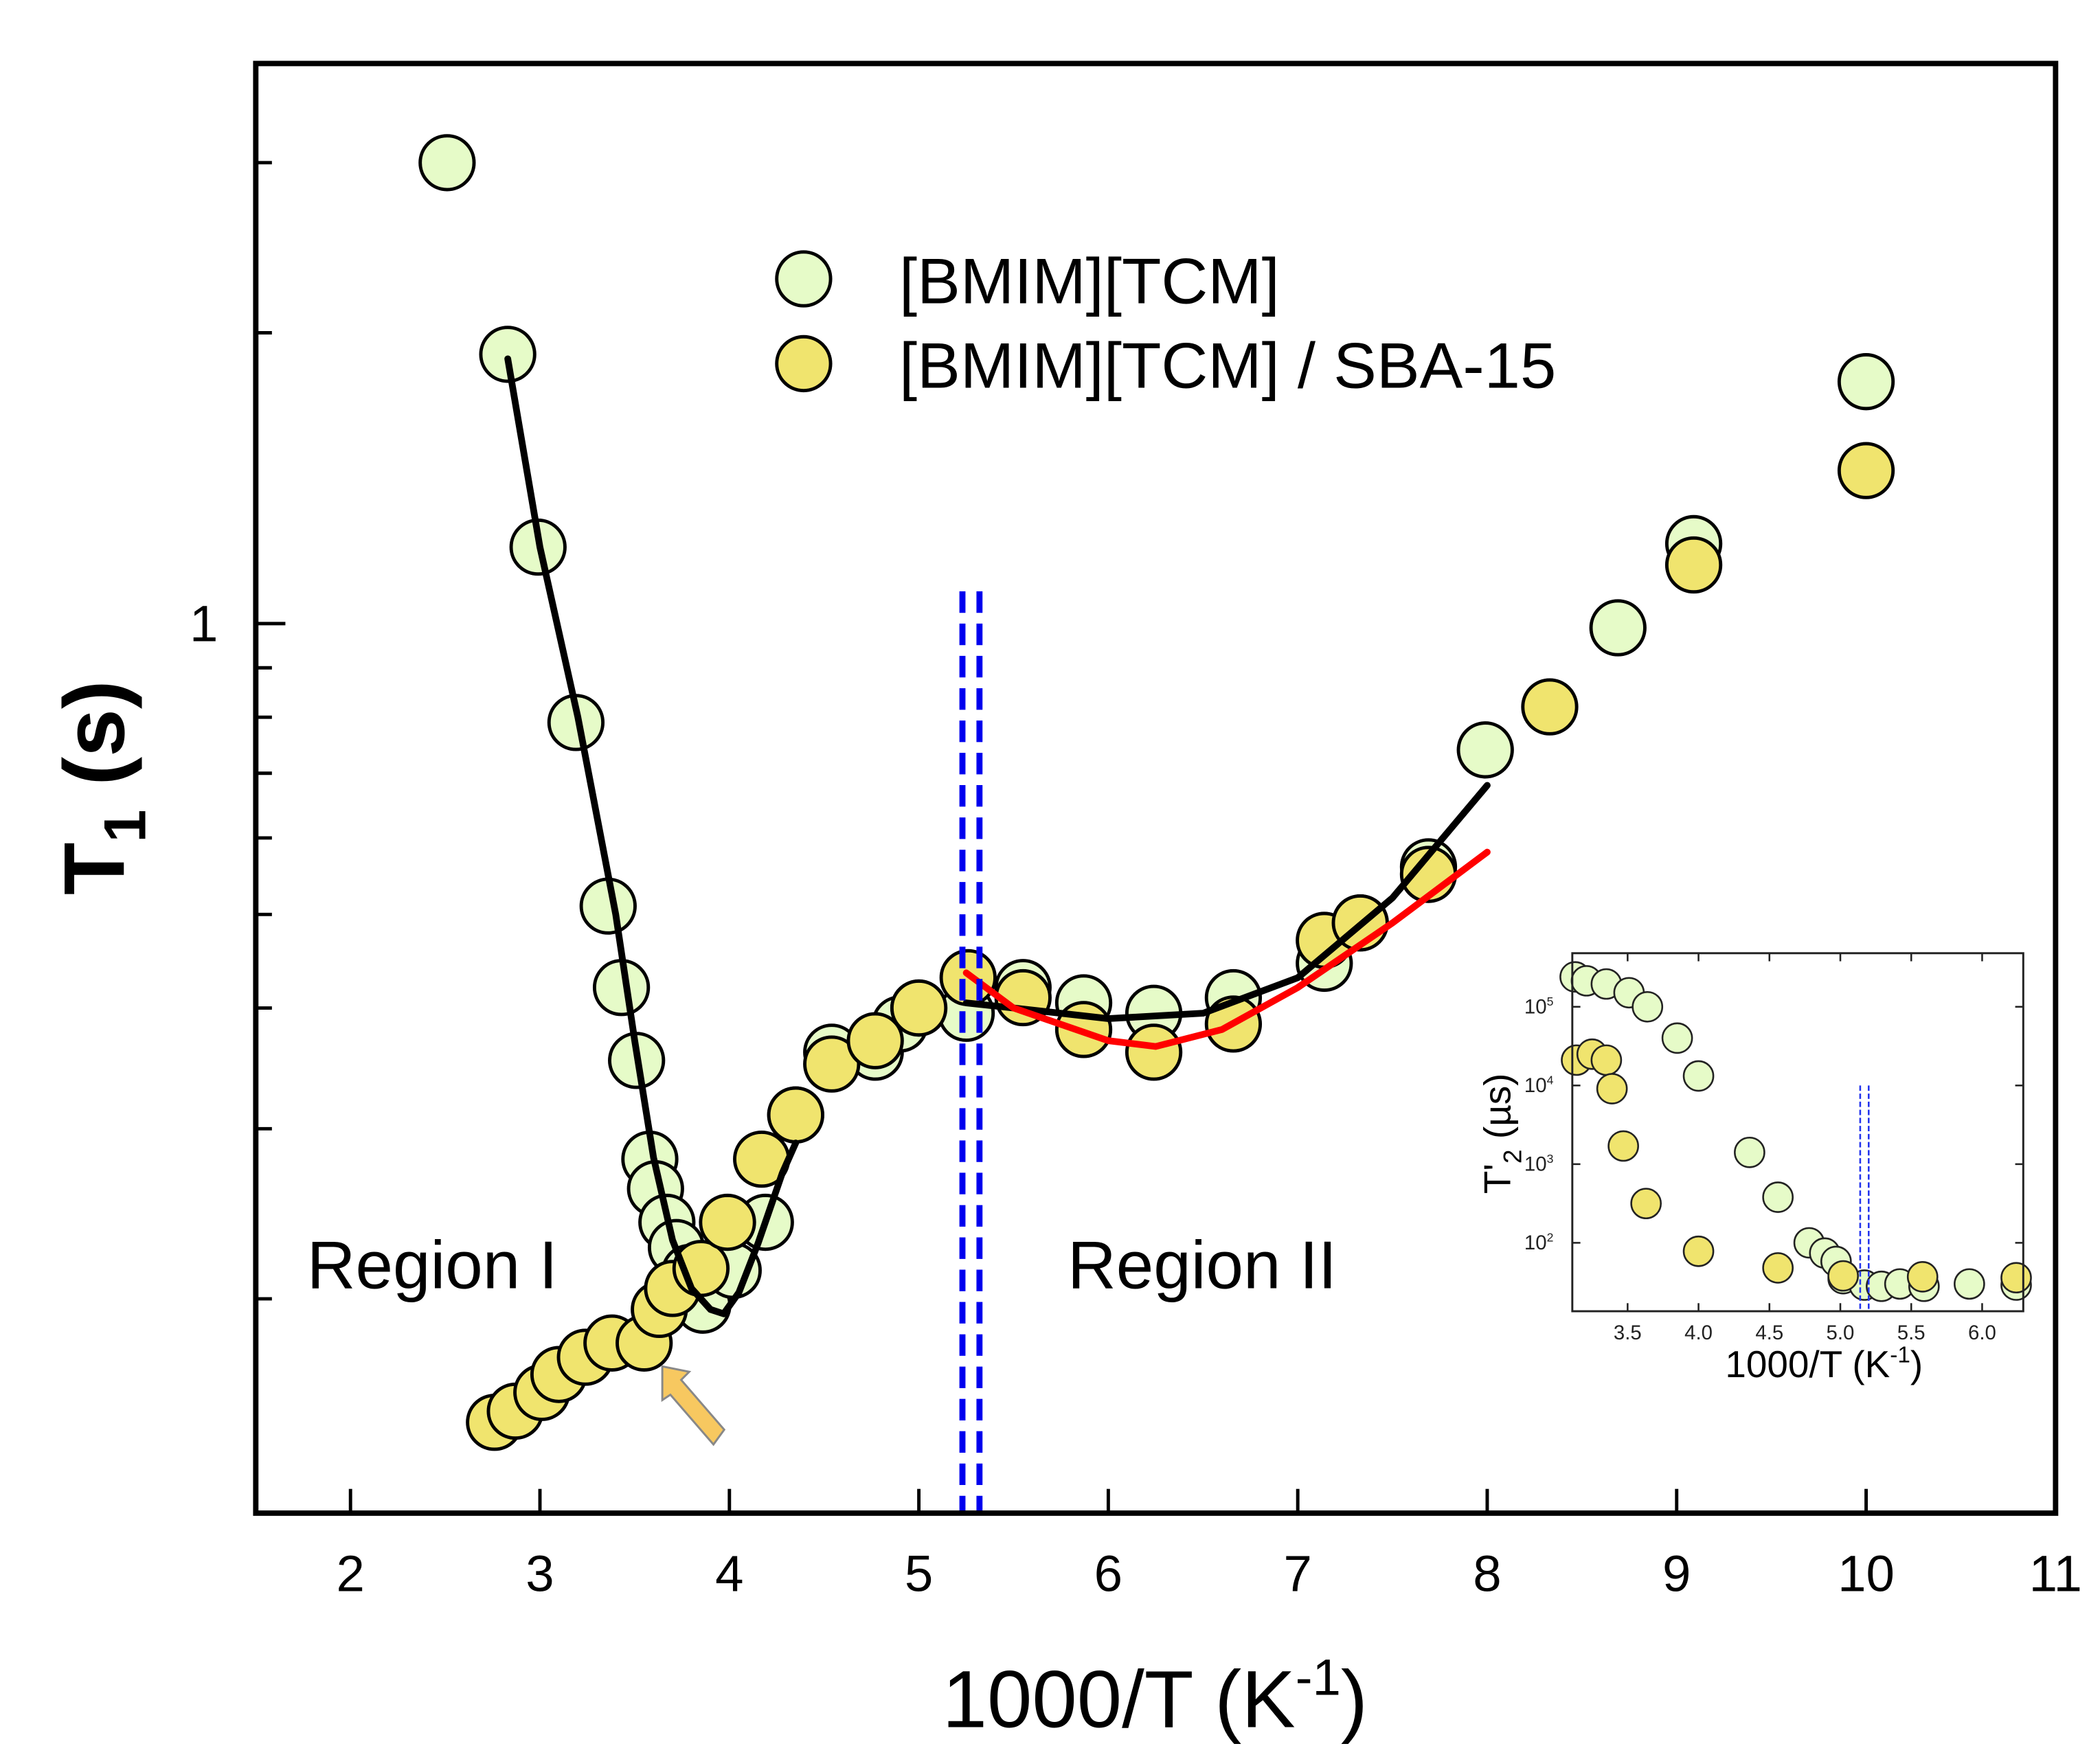 The image size is (2100, 1757). What do you see at coordinates (1841, 1333) in the screenshot?
I see `inset-x-tick-label: 5.0` at bounding box center [1841, 1333].